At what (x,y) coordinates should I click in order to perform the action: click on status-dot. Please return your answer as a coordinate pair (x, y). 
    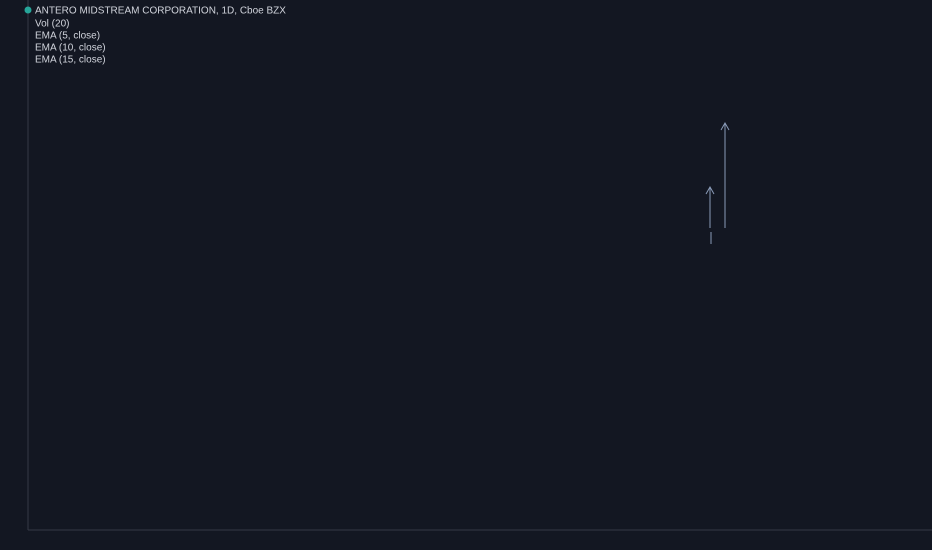
    Looking at the image, I should click on (28, 10).